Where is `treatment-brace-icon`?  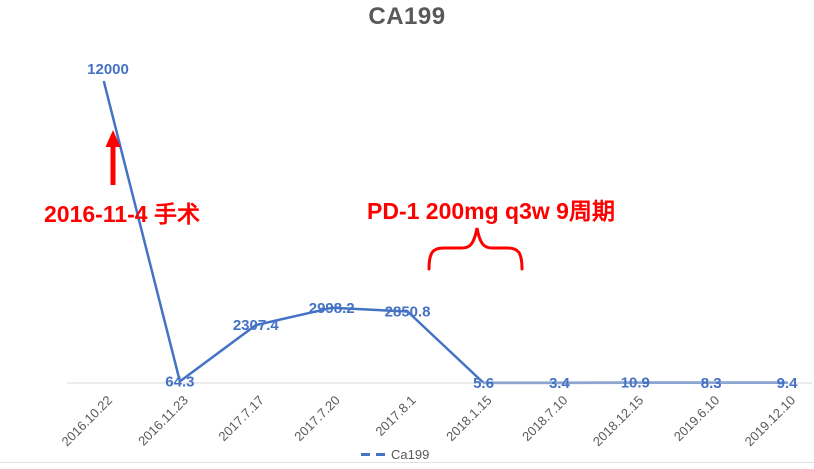
treatment-brace-icon is located at coordinates (475, 249).